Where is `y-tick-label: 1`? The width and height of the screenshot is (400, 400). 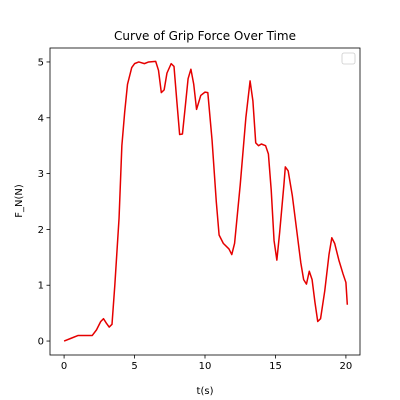
y-tick-label: 1 is located at coordinates (41, 286).